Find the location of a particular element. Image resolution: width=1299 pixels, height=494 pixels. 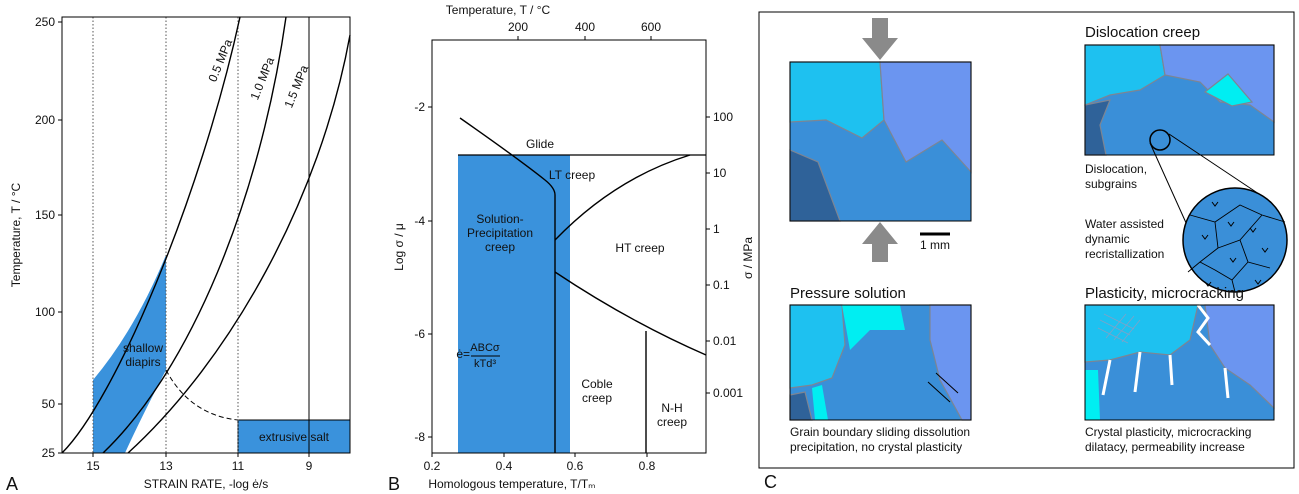

subgrain-boundaries is located at coordinates (1236, 248).